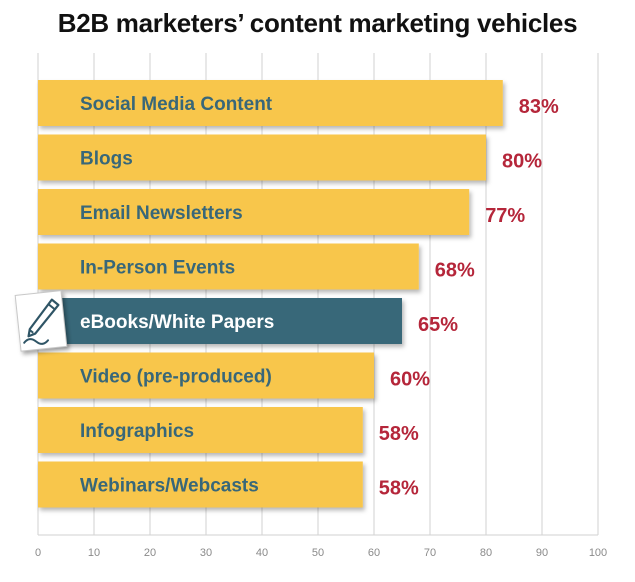 The width and height of the screenshot is (635, 582). I want to click on x-tick-label: 40, so click(262, 553).